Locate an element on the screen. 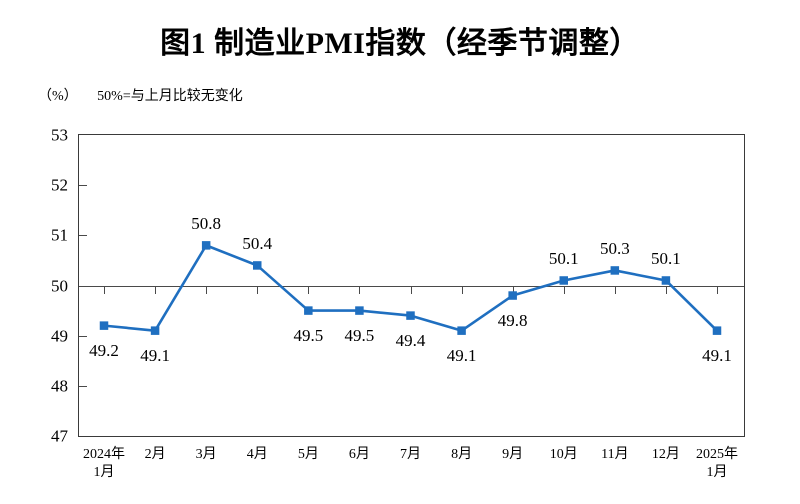 This screenshot has width=800, height=504. y-axis-unit-label: （%） is located at coordinates (58, 96).